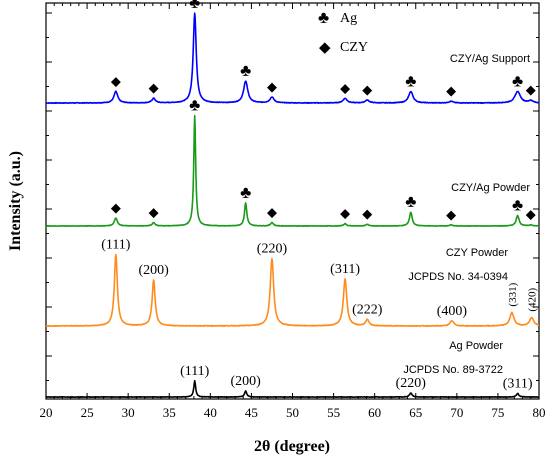 Image resolution: width=550 pixels, height=466 pixels. I want to click on x-tick-label: 65, so click(415, 412).